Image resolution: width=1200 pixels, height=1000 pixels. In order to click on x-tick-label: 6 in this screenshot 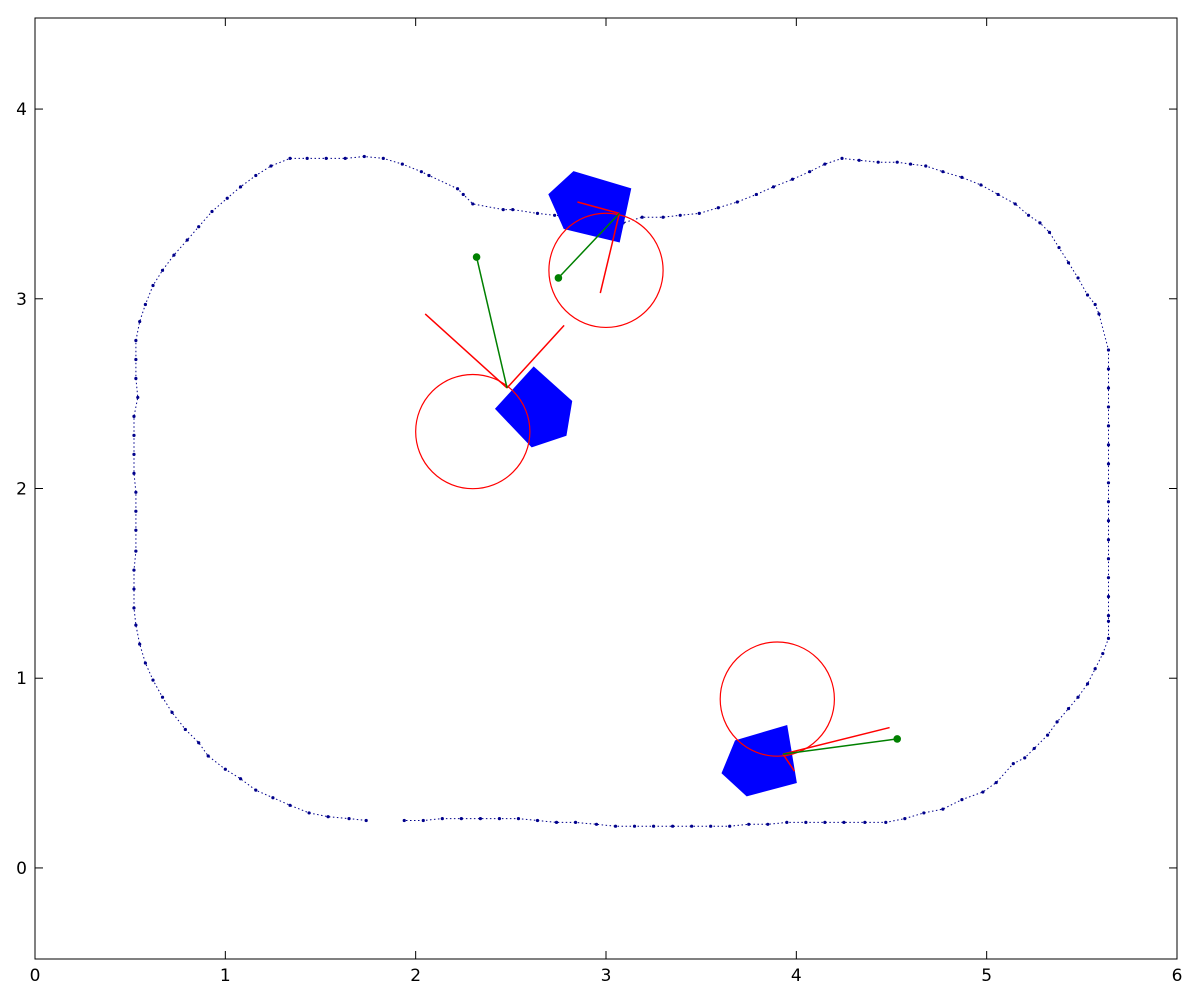, I will do `click(1177, 976)`.